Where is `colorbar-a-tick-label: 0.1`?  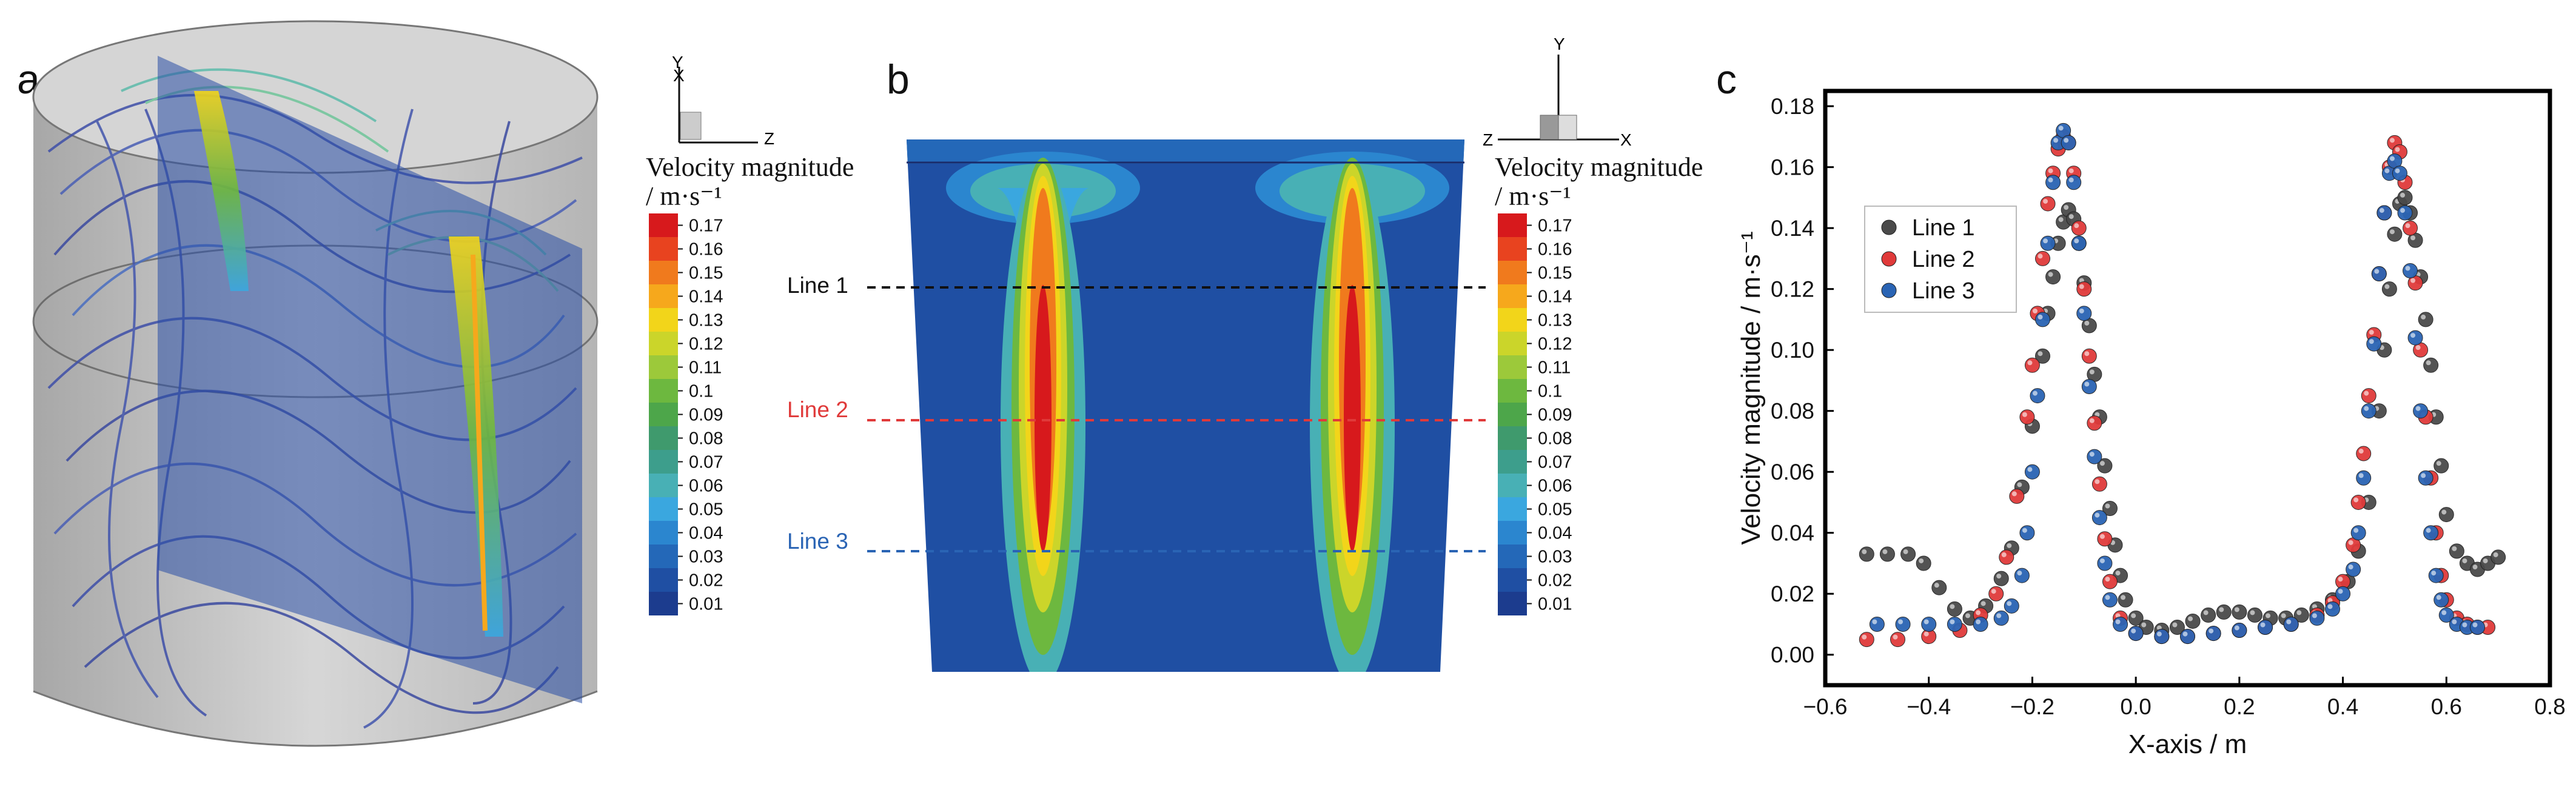 colorbar-a-tick-label: 0.1 is located at coordinates (701, 391).